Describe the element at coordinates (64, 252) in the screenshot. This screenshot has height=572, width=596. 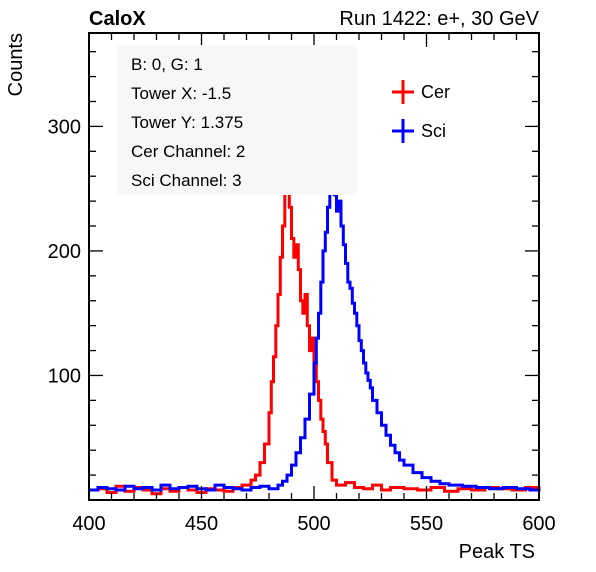
I see `y-tick-label: 200` at that location.